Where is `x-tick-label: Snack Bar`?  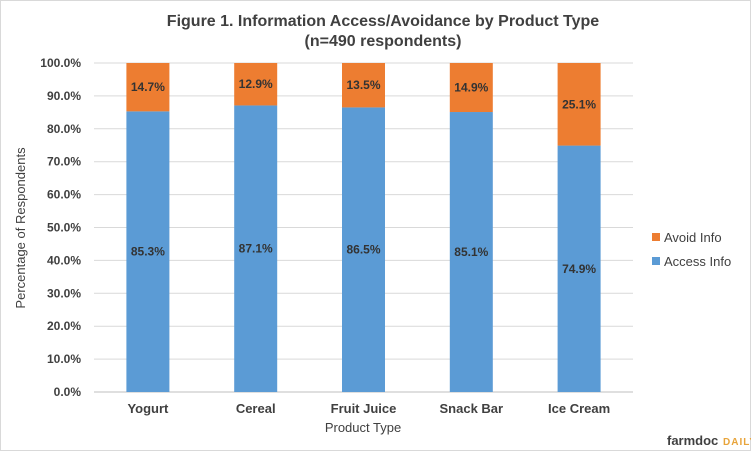
x-tick-label: Snack Bar is located at coordinates (472, 408).